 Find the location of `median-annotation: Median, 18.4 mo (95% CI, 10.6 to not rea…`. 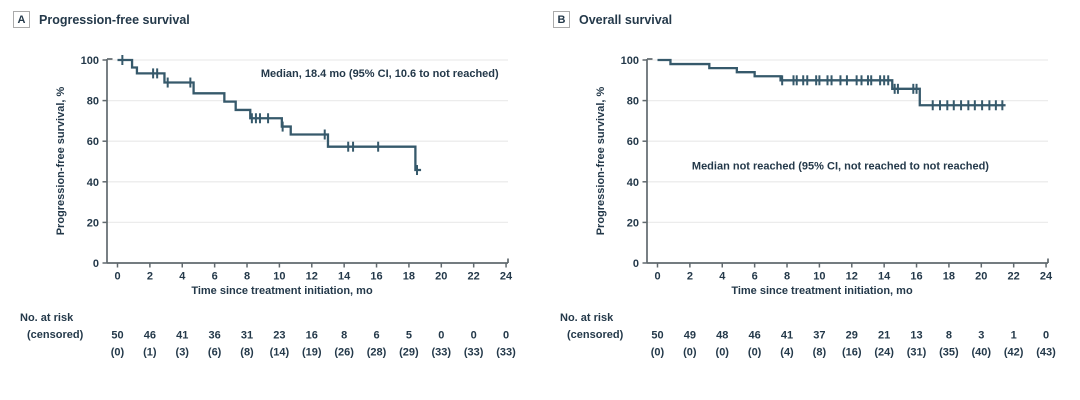

median-annotation: Median, 18.4 mo (95% CI, 10.6 to not rea… is located at coordinates (380, 74).